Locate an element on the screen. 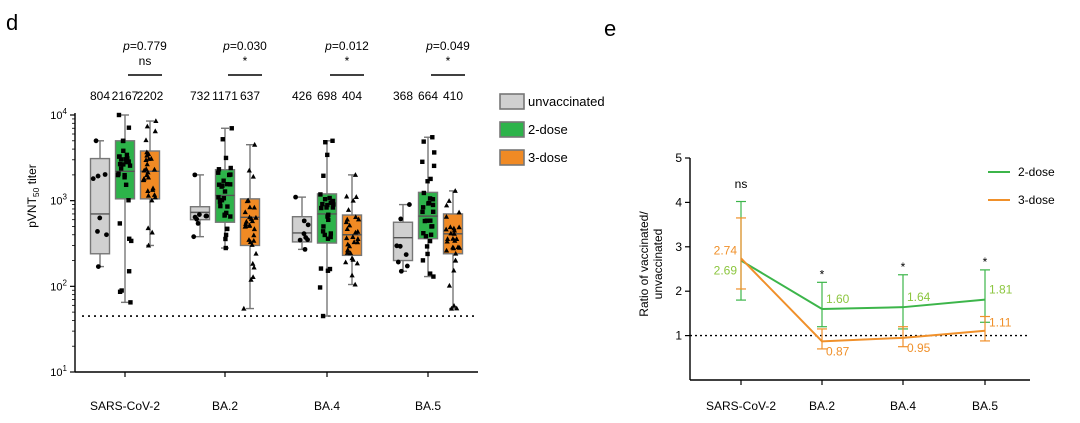 The width and height of the screenshot is (1080, 423). right-y-tick-label: 1 is located at coordinates (678, 336).